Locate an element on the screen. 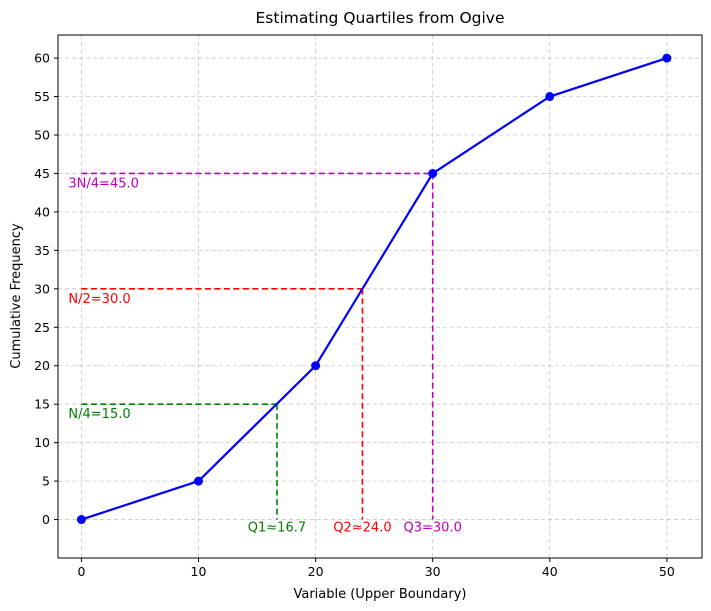 The height and width of the screenshot is (611, 711). y-tick-label: 20 is located at coordinates (42, 365).